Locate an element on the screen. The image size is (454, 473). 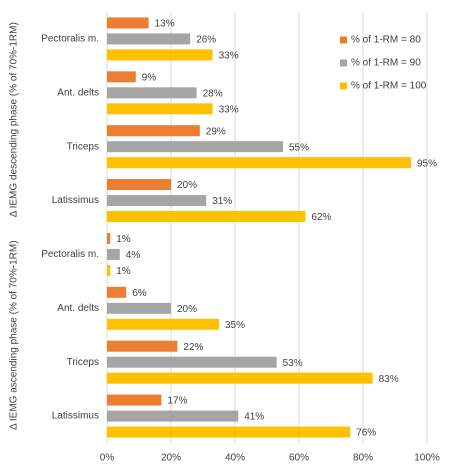
x-tick-label: 40% is located at coordinates (235, 458).